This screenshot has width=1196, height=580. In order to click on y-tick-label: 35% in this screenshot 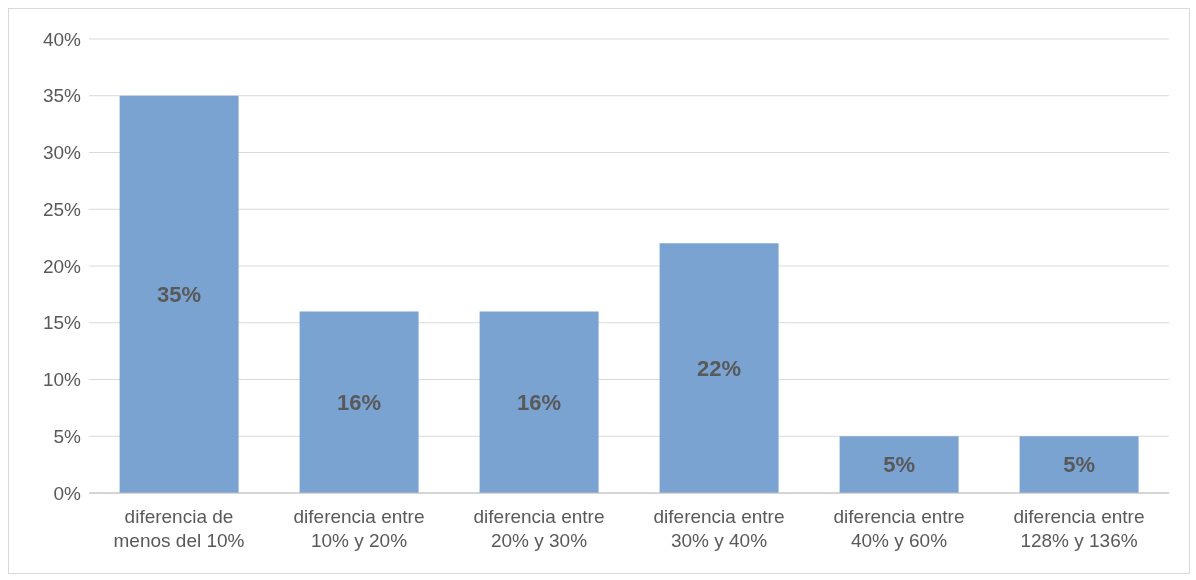, I will do `click(62, 96)`.